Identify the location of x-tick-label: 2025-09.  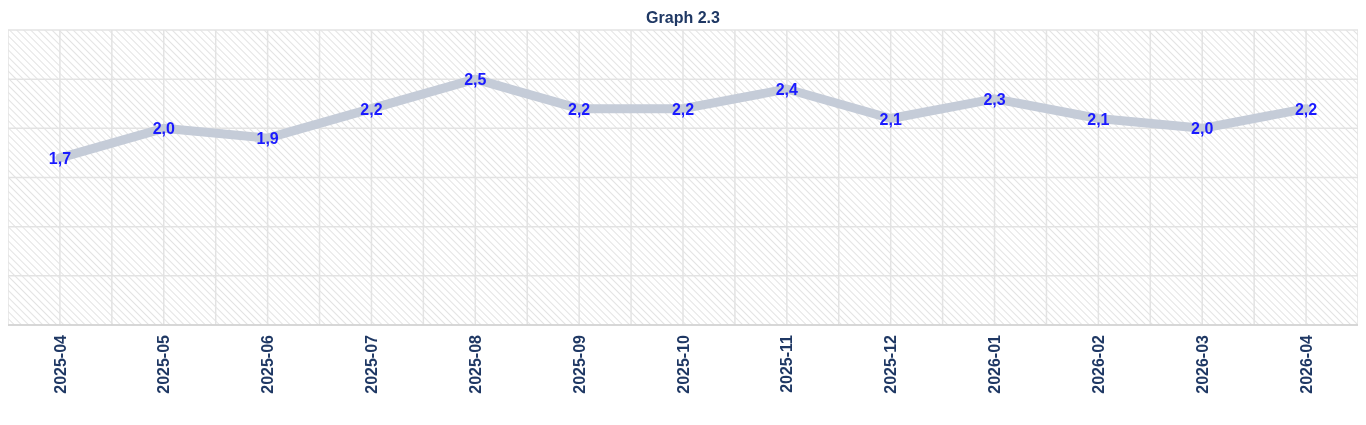
(579, 364).